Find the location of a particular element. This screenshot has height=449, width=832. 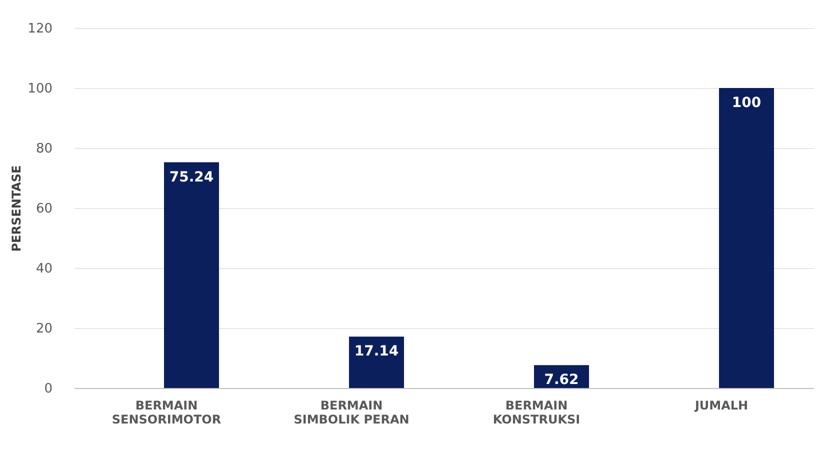

data-label: 7.62 is located at coordinates (561, 380).